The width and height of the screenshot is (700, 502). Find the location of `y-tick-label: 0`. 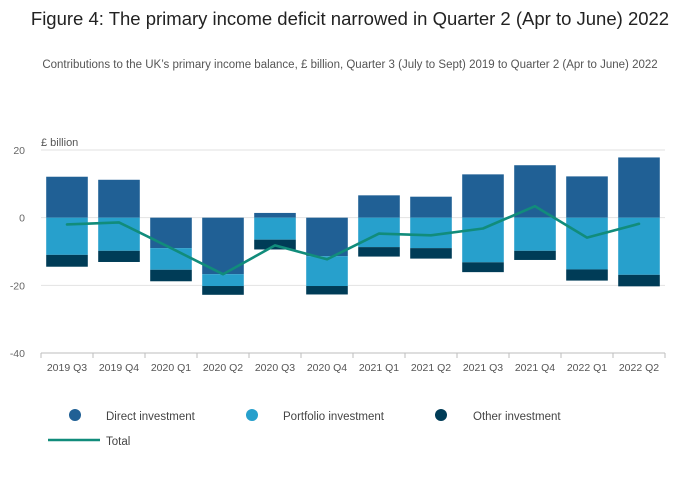

y-tick-label: 0 is located at coordinates (22, 219).